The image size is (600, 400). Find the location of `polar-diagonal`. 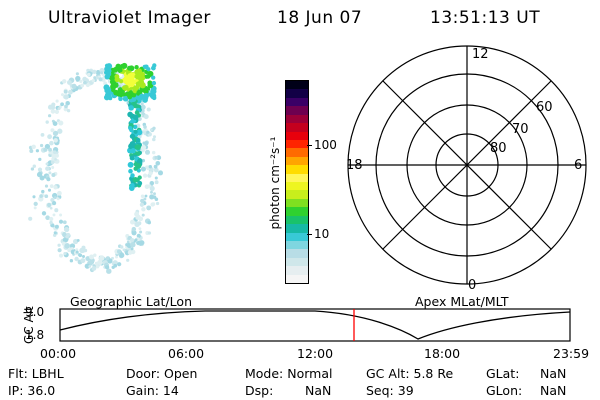

polar-diagonal is located at coordinates (467, 165).